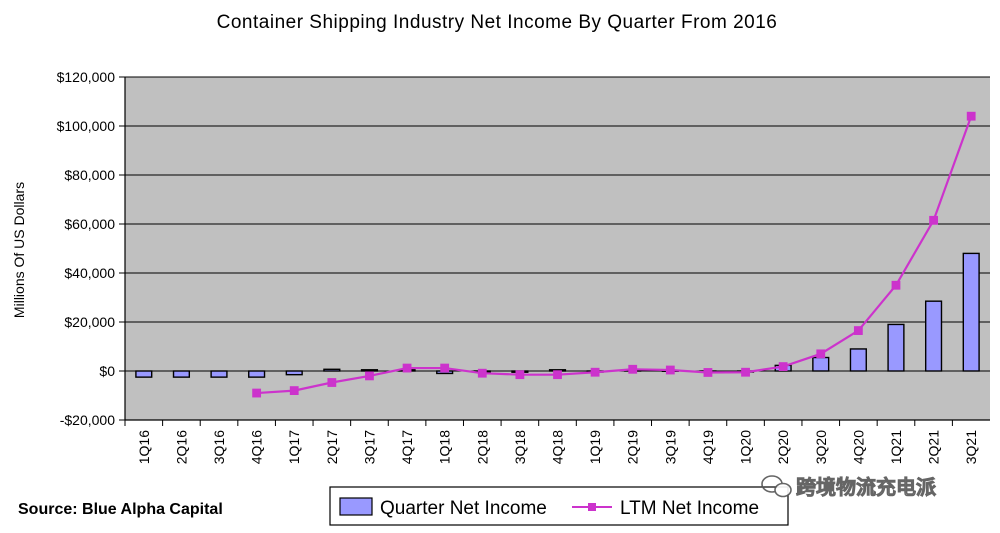 This screenshot has width=1000, height=533. What do you see at coordinates (294, 391) in the screenshot?
I see `ltm-point-1Q17` at bounding box center [294, 391].